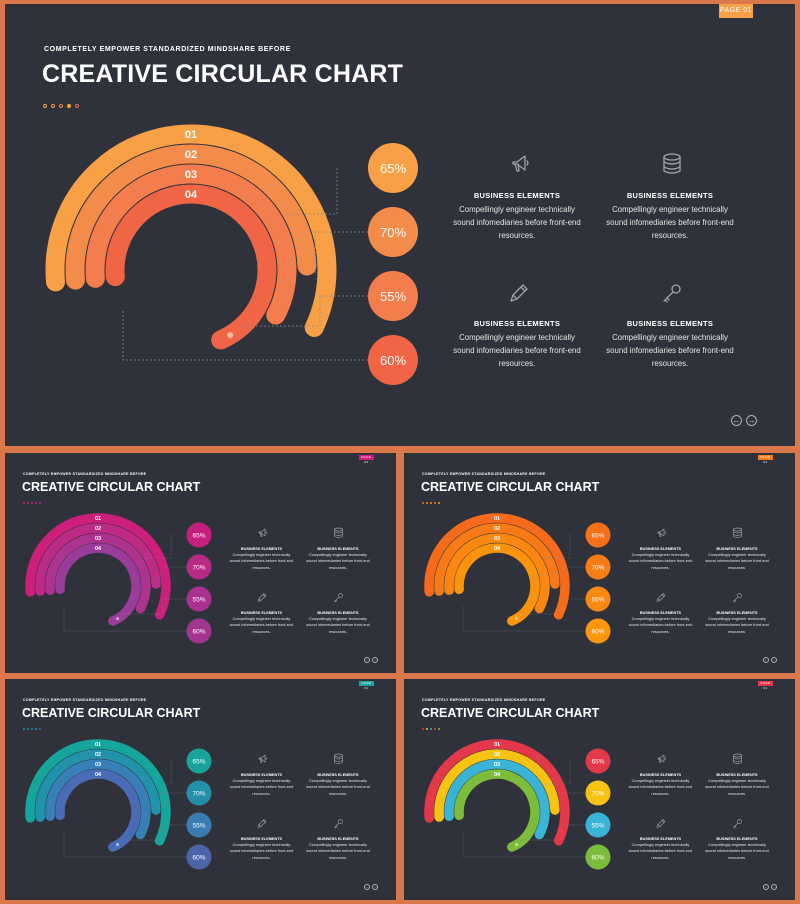  I want to click on megaphone-icon, so click(262, 758).